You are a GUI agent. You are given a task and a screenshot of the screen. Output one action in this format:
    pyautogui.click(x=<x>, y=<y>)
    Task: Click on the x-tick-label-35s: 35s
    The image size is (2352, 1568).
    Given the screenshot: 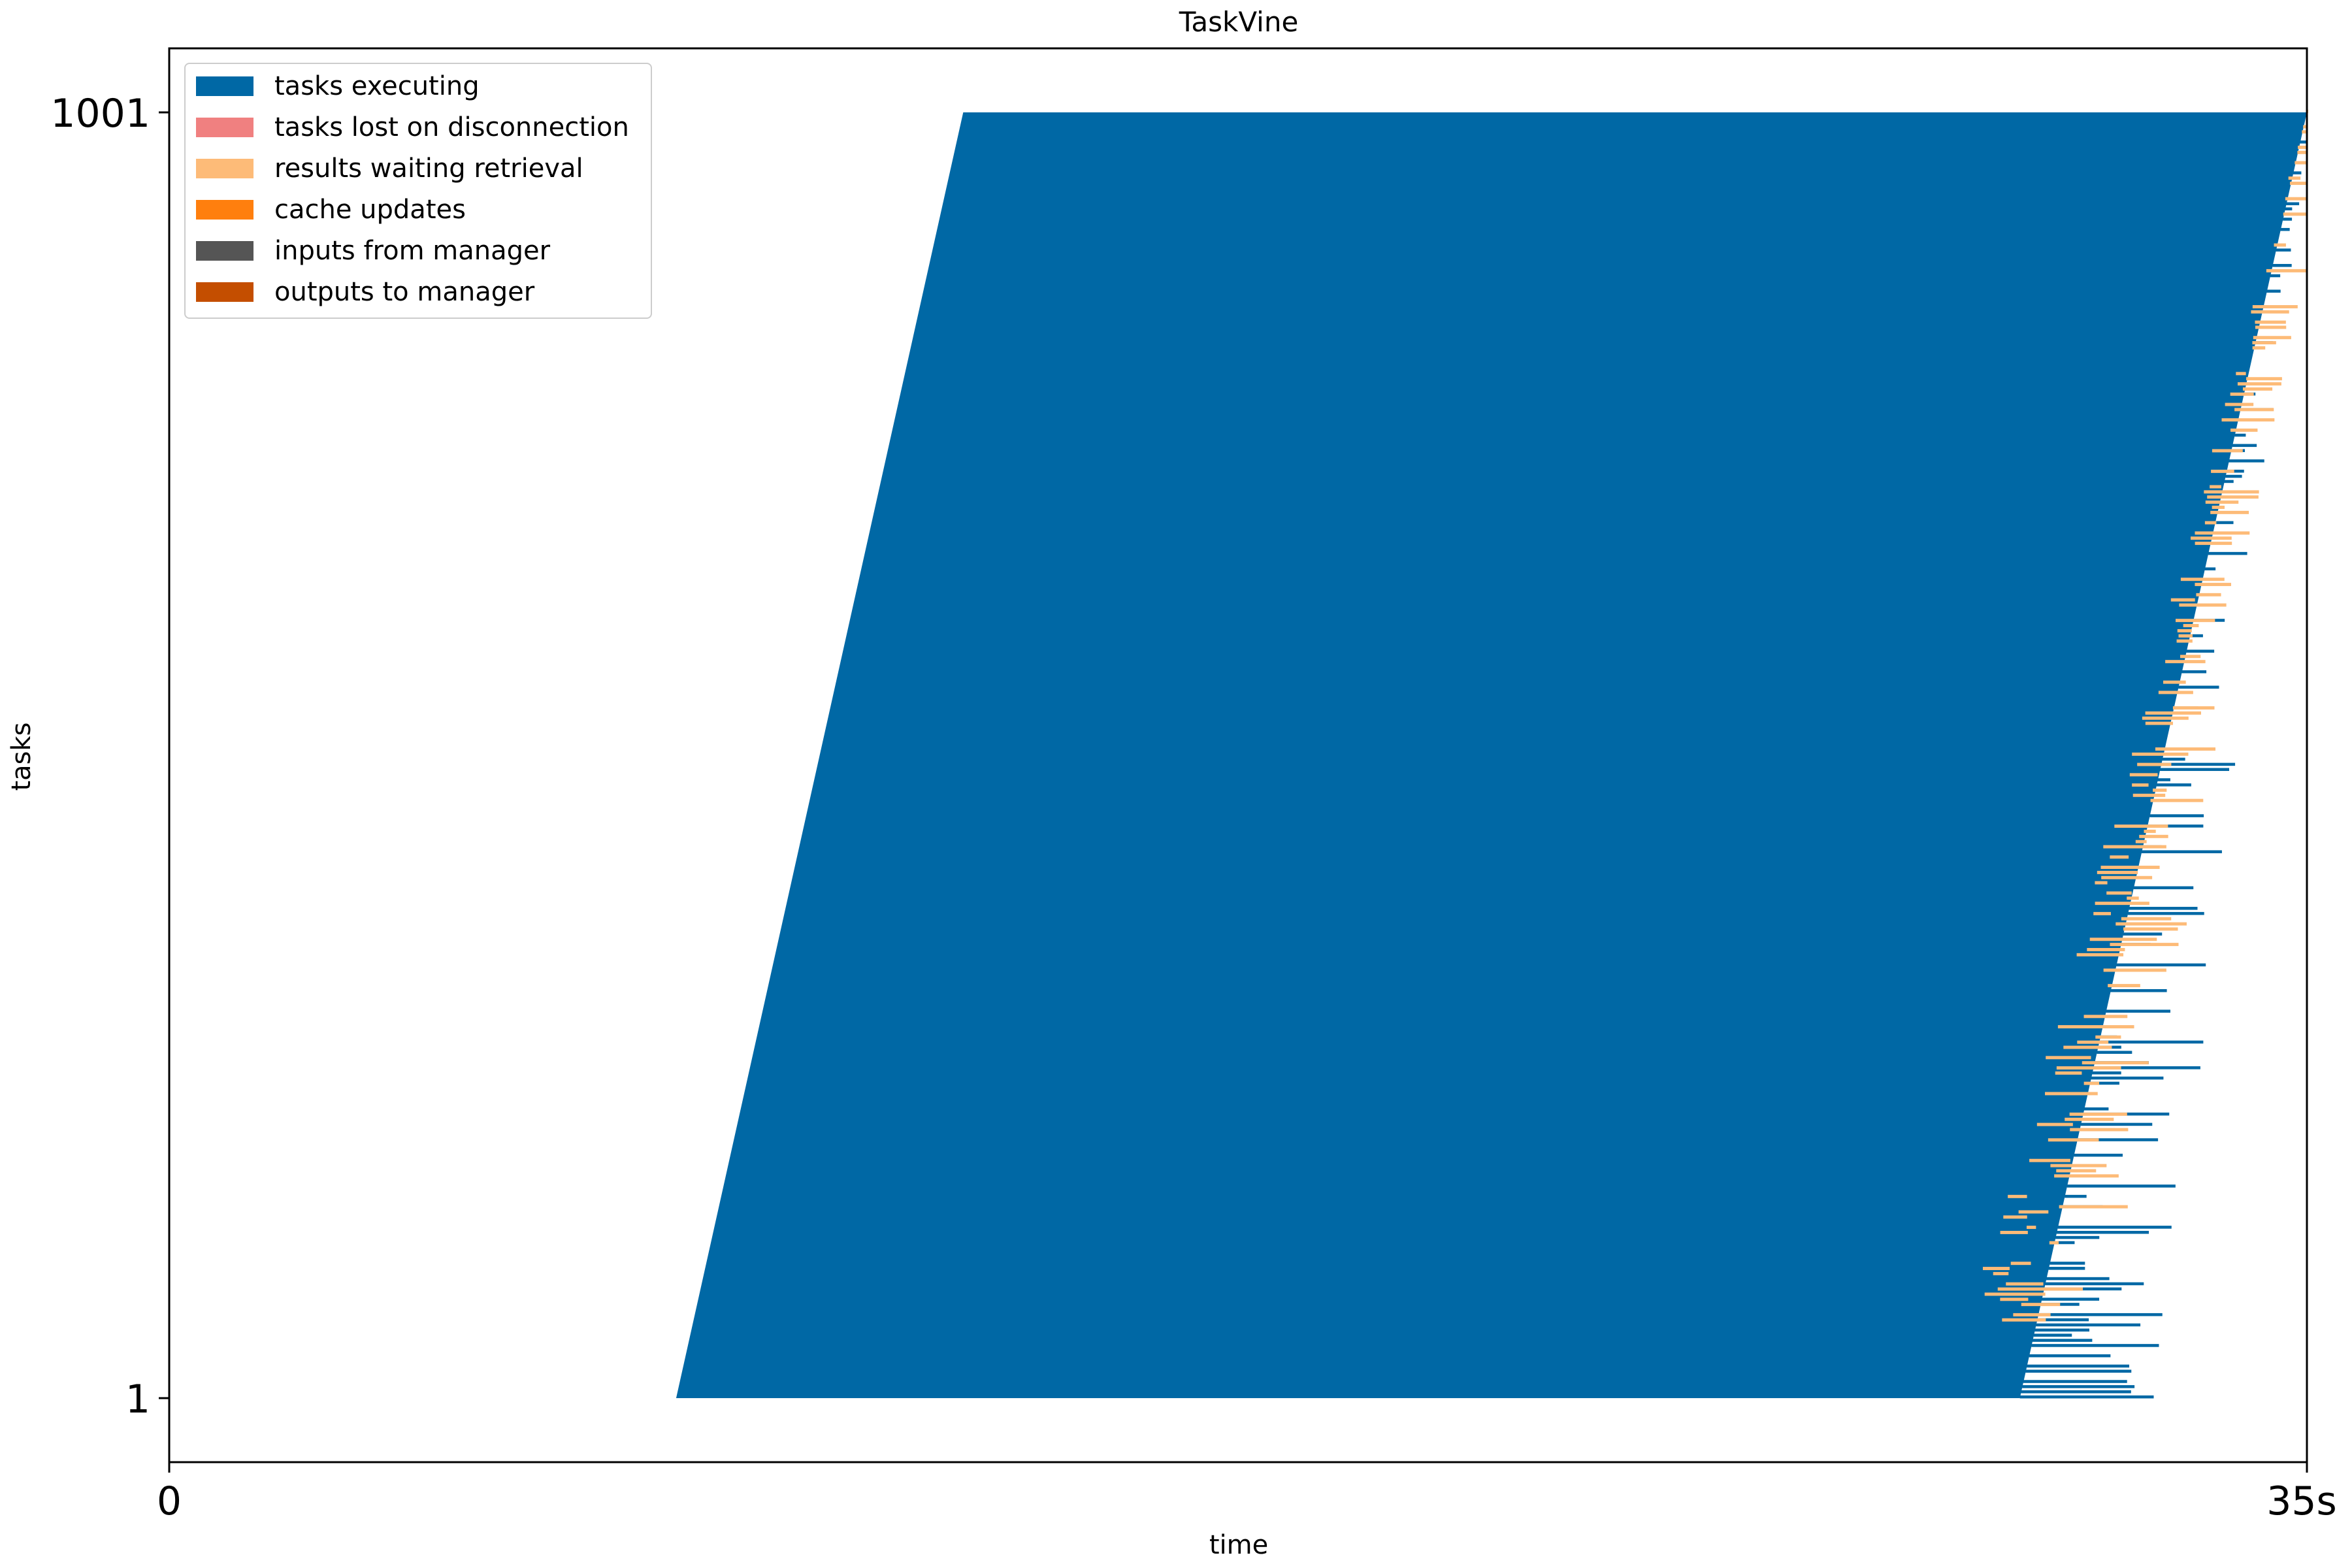 What is the action you would take?
    pyautogui.click(x=2301, y=1501)
    